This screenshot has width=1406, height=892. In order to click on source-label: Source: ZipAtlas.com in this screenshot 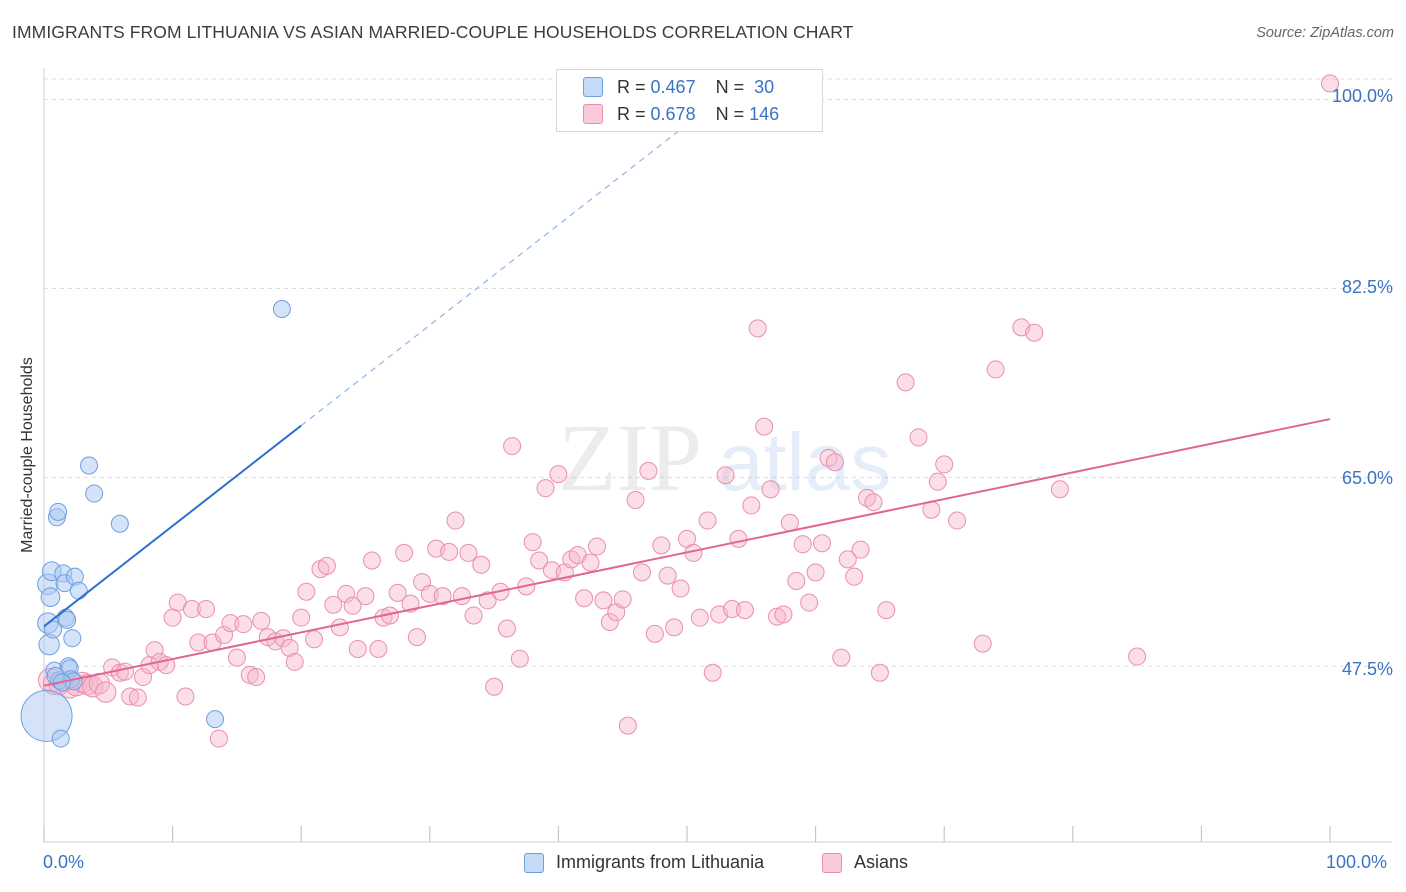, I will do `click(1325, 33)`.